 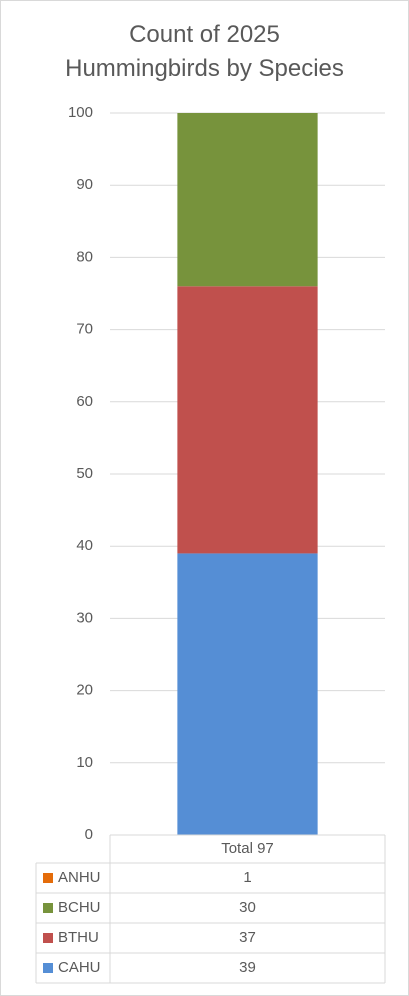 I want to click on y-tick-label: 90, so click(x=84, y=184).